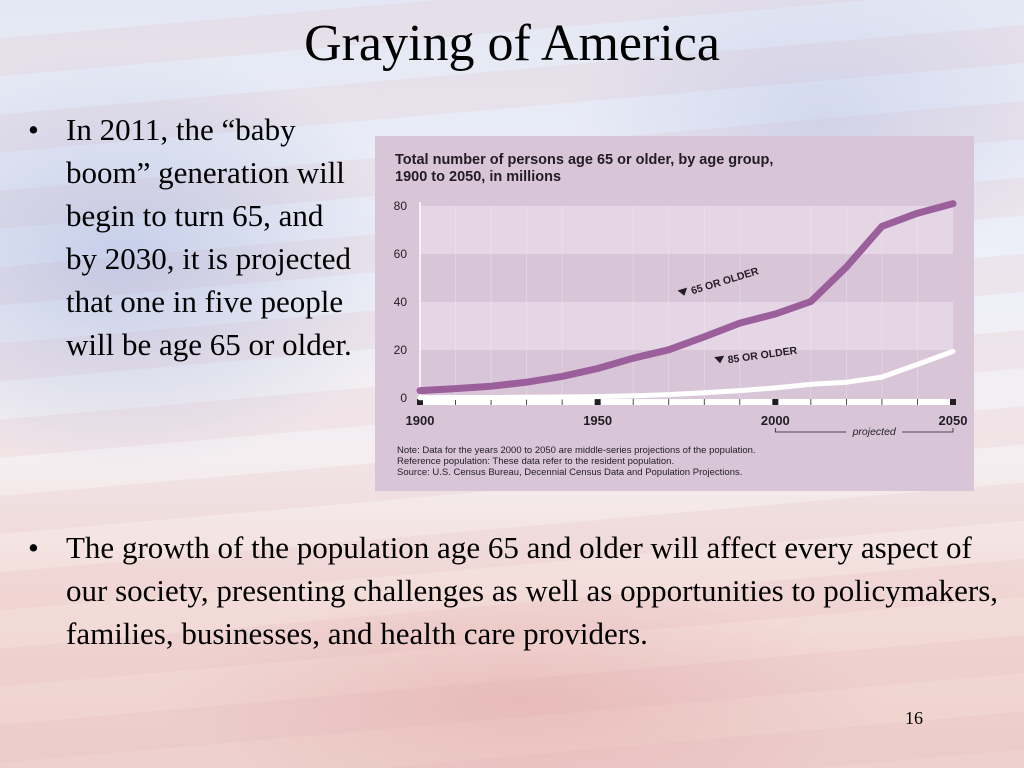 The height and width of the screenshot is (768, 1024). Describe the element at coordinates (775, 420) in the screenshot. I see `x-tick-label: 2000` at that location.